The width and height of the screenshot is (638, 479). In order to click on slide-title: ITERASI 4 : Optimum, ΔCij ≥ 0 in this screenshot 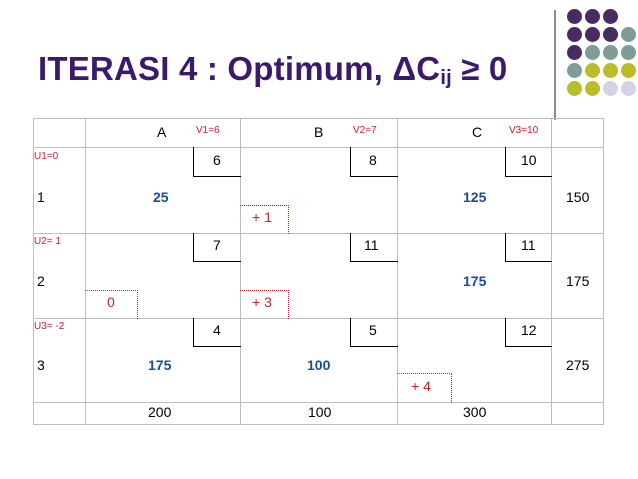, I will do `click(273, 69)`.